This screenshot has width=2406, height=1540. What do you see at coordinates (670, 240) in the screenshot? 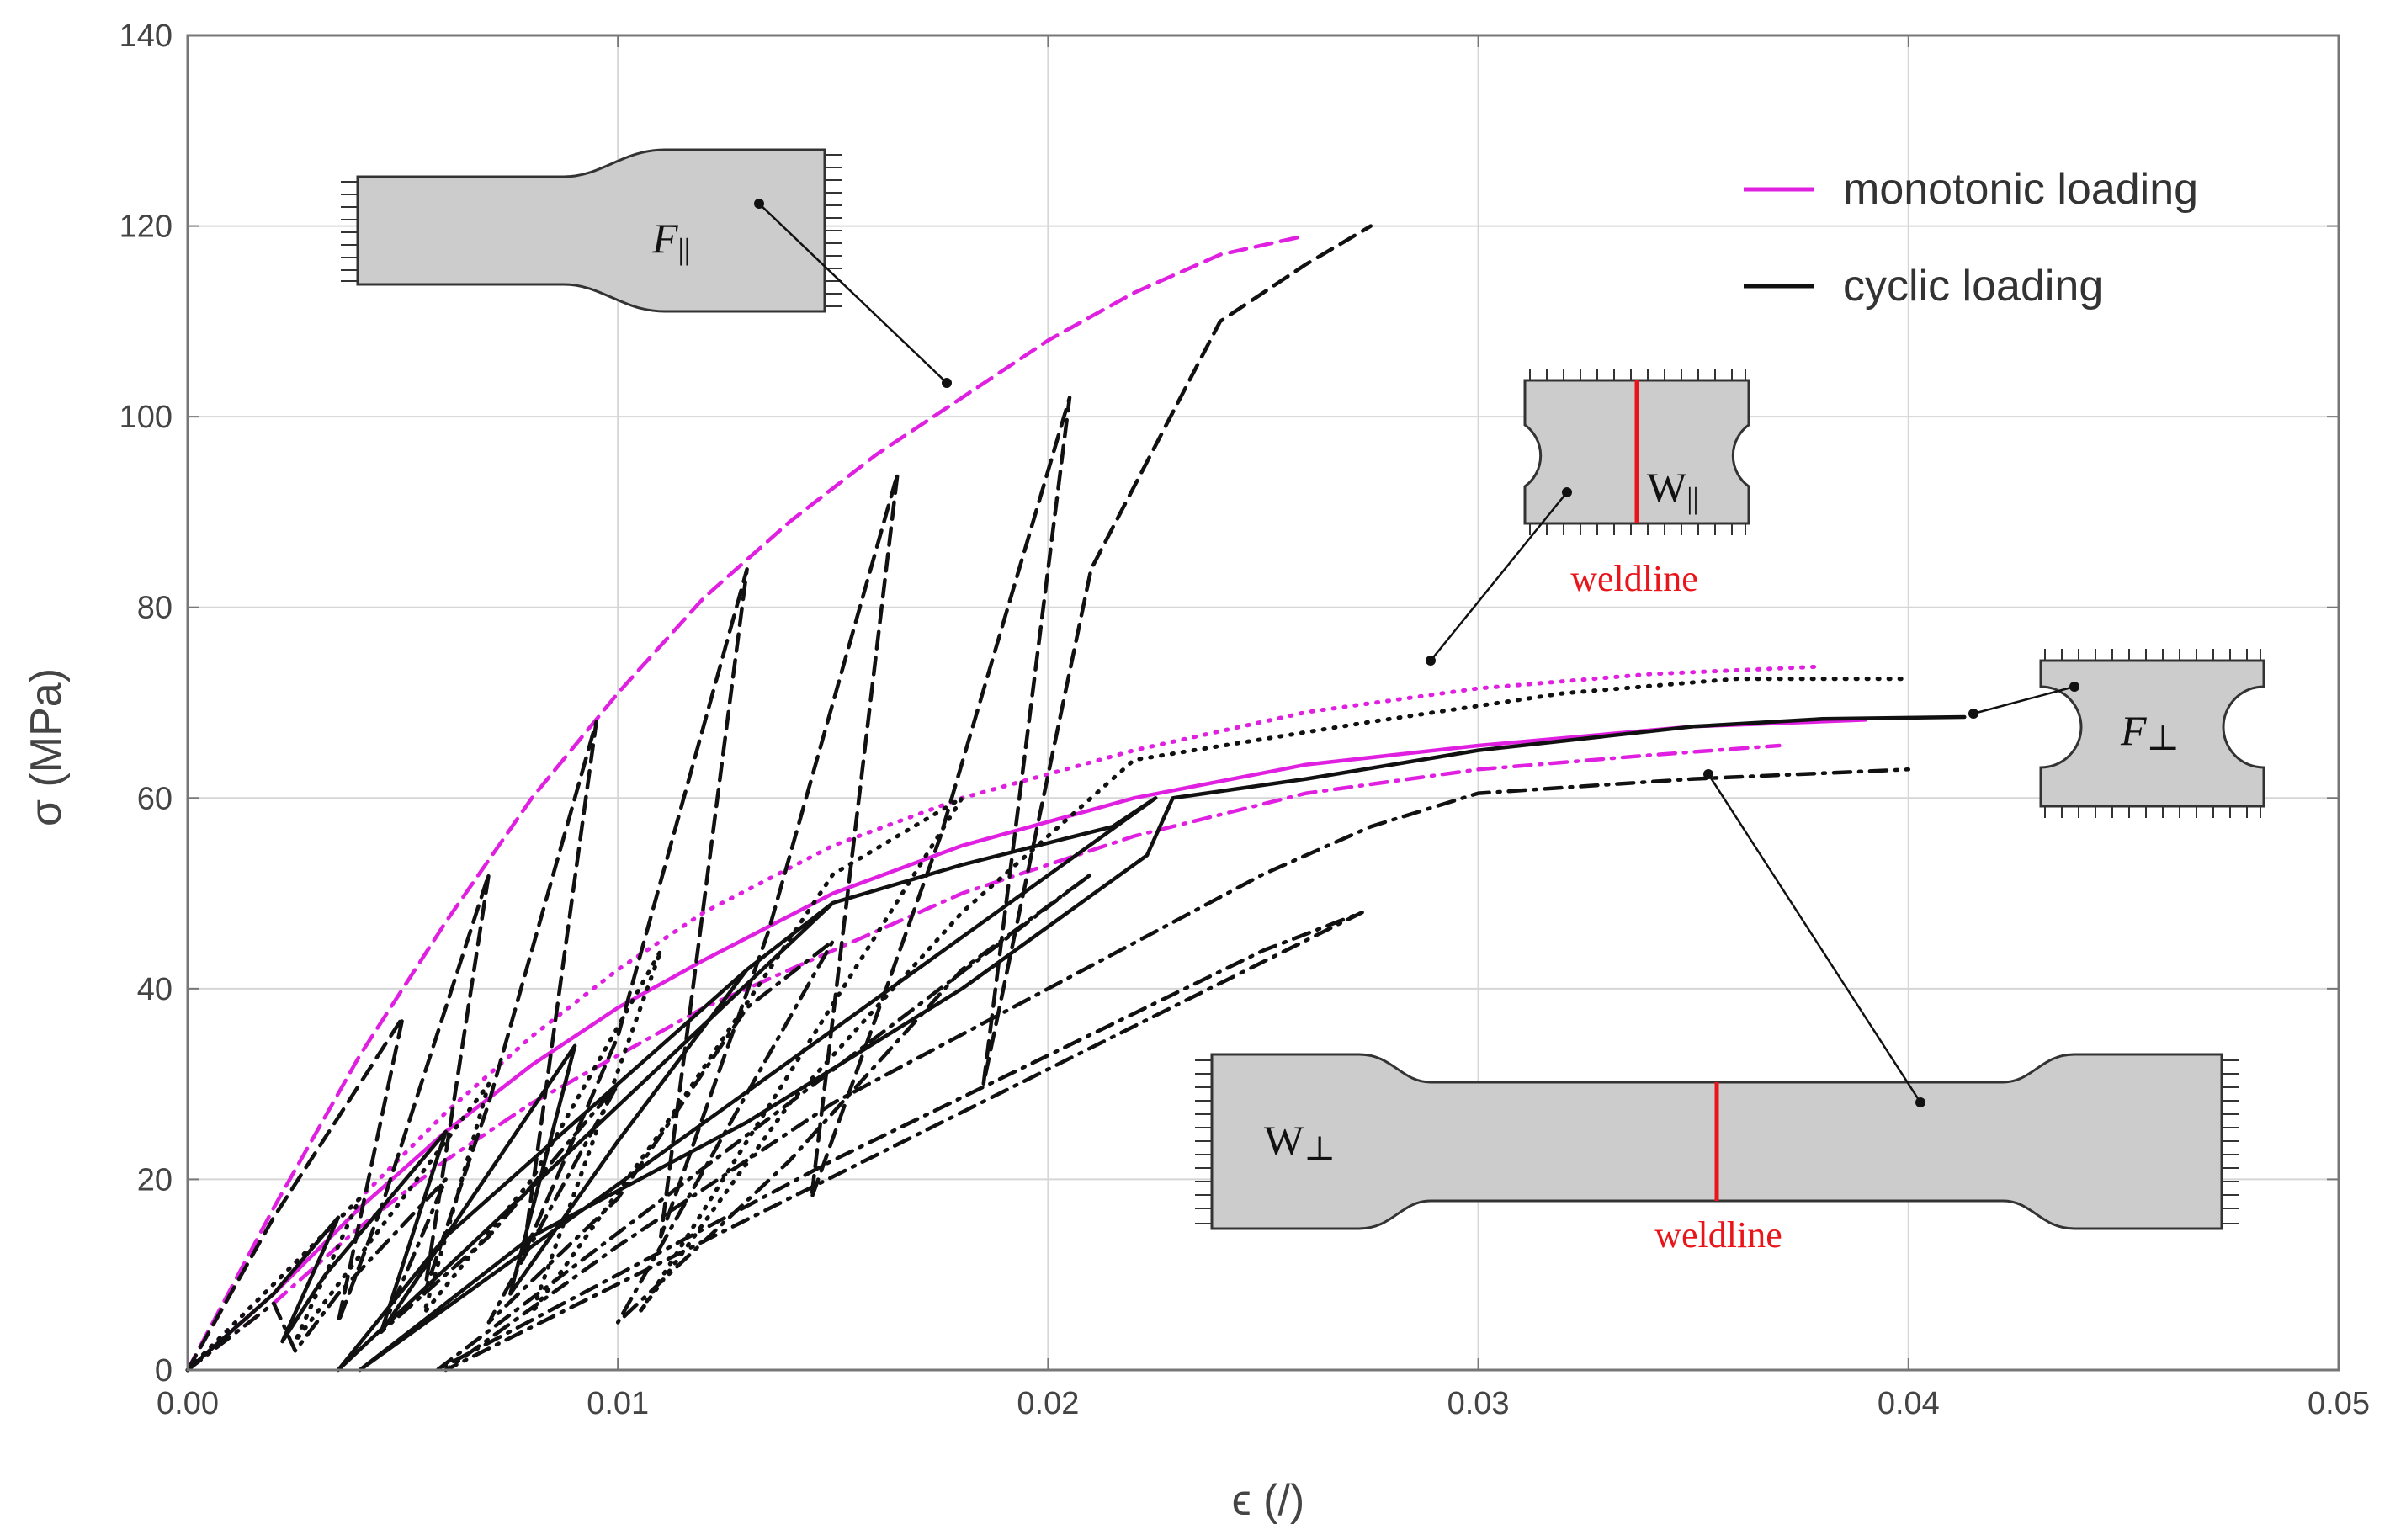
I see `specimen-f-parallel-label: F||` at bounding box center [670, 240].